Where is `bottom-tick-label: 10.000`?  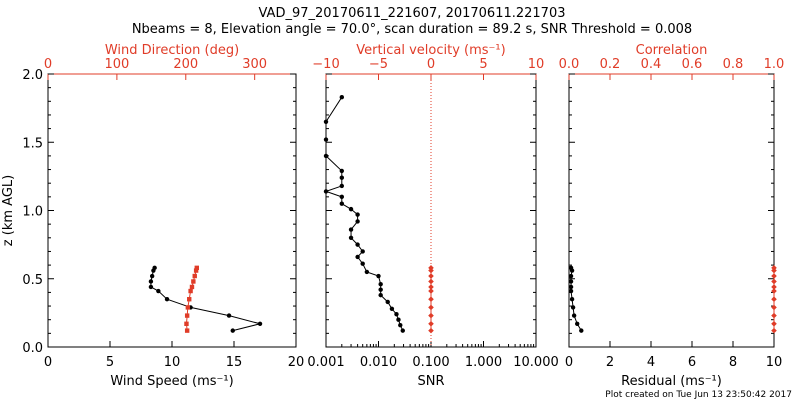
bottom-tick-label: 10.000 is located at coordinates (536, 362).